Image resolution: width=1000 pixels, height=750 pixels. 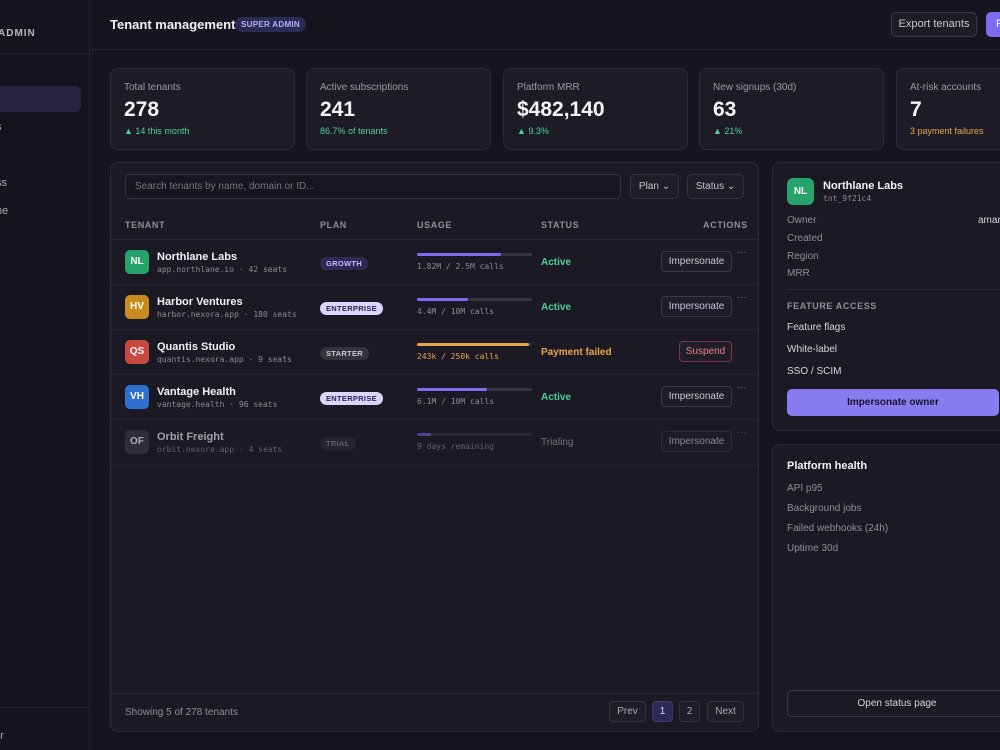 What do you see at coordinates (689, 711) in the screenshot?
I see `page-2-button: 2` at bounding box center [689, 711].